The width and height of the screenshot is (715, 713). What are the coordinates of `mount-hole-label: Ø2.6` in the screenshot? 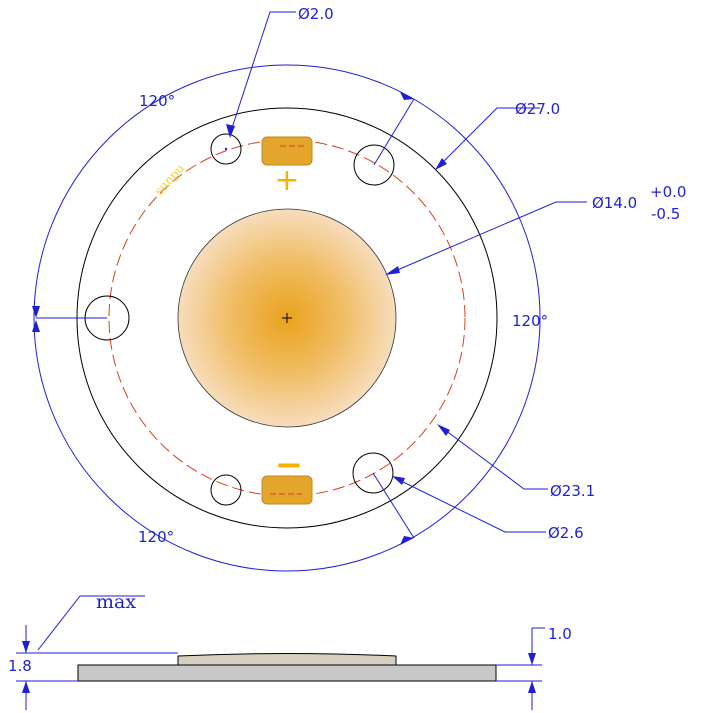 It's located at (566, 533).